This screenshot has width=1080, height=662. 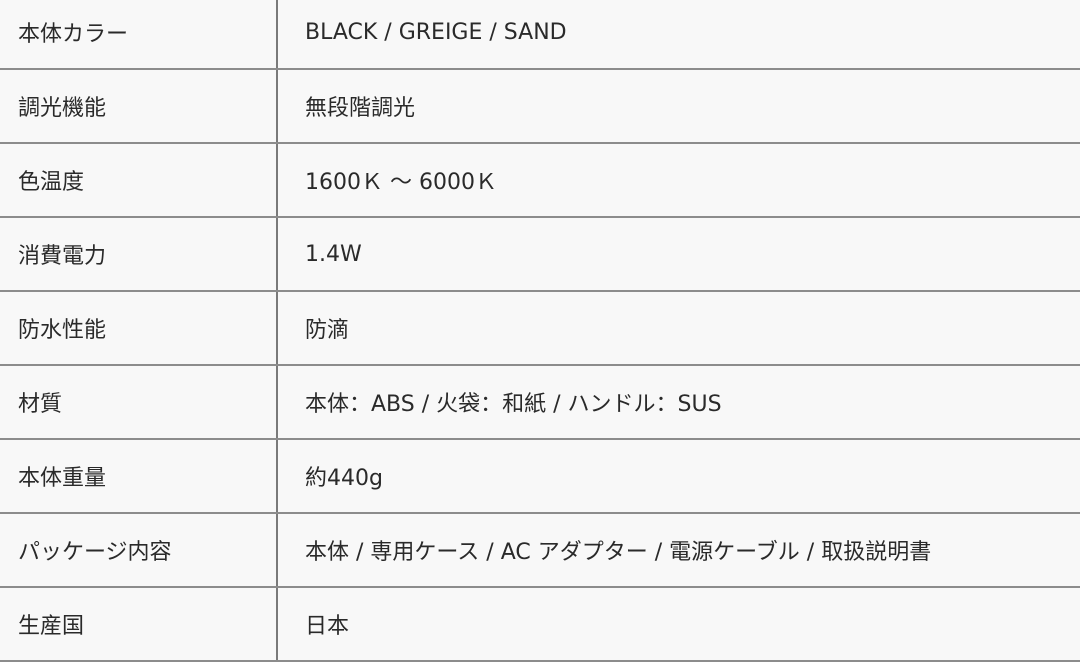 What do you see at coordinates (678, 402) in the screenshot?
I see `spec-value: 本体：ABS / 火袋：和紙 / ハンドル：SUS` at bounding box center [678, 402].